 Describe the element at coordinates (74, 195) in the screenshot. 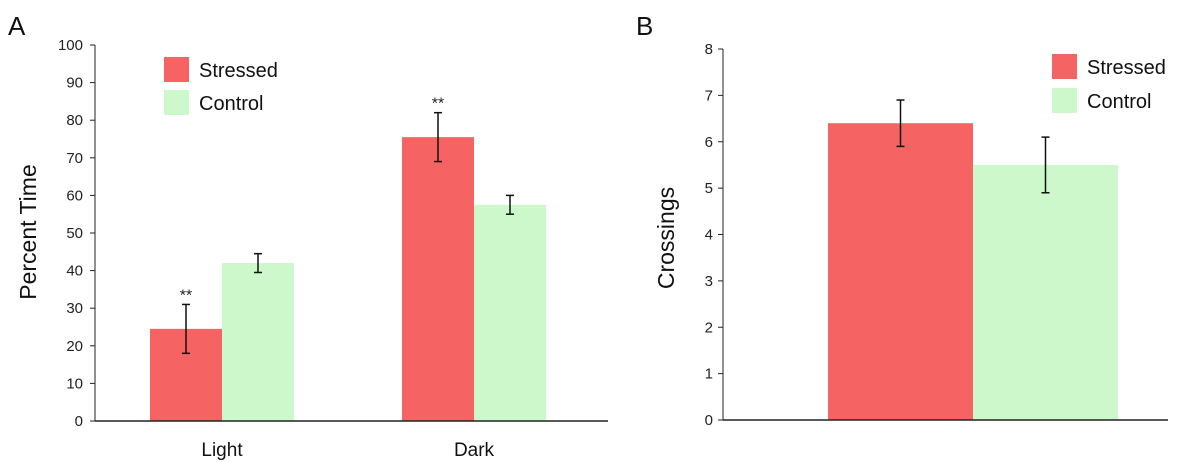

I see `y-tick-label-a: 60` at that location.